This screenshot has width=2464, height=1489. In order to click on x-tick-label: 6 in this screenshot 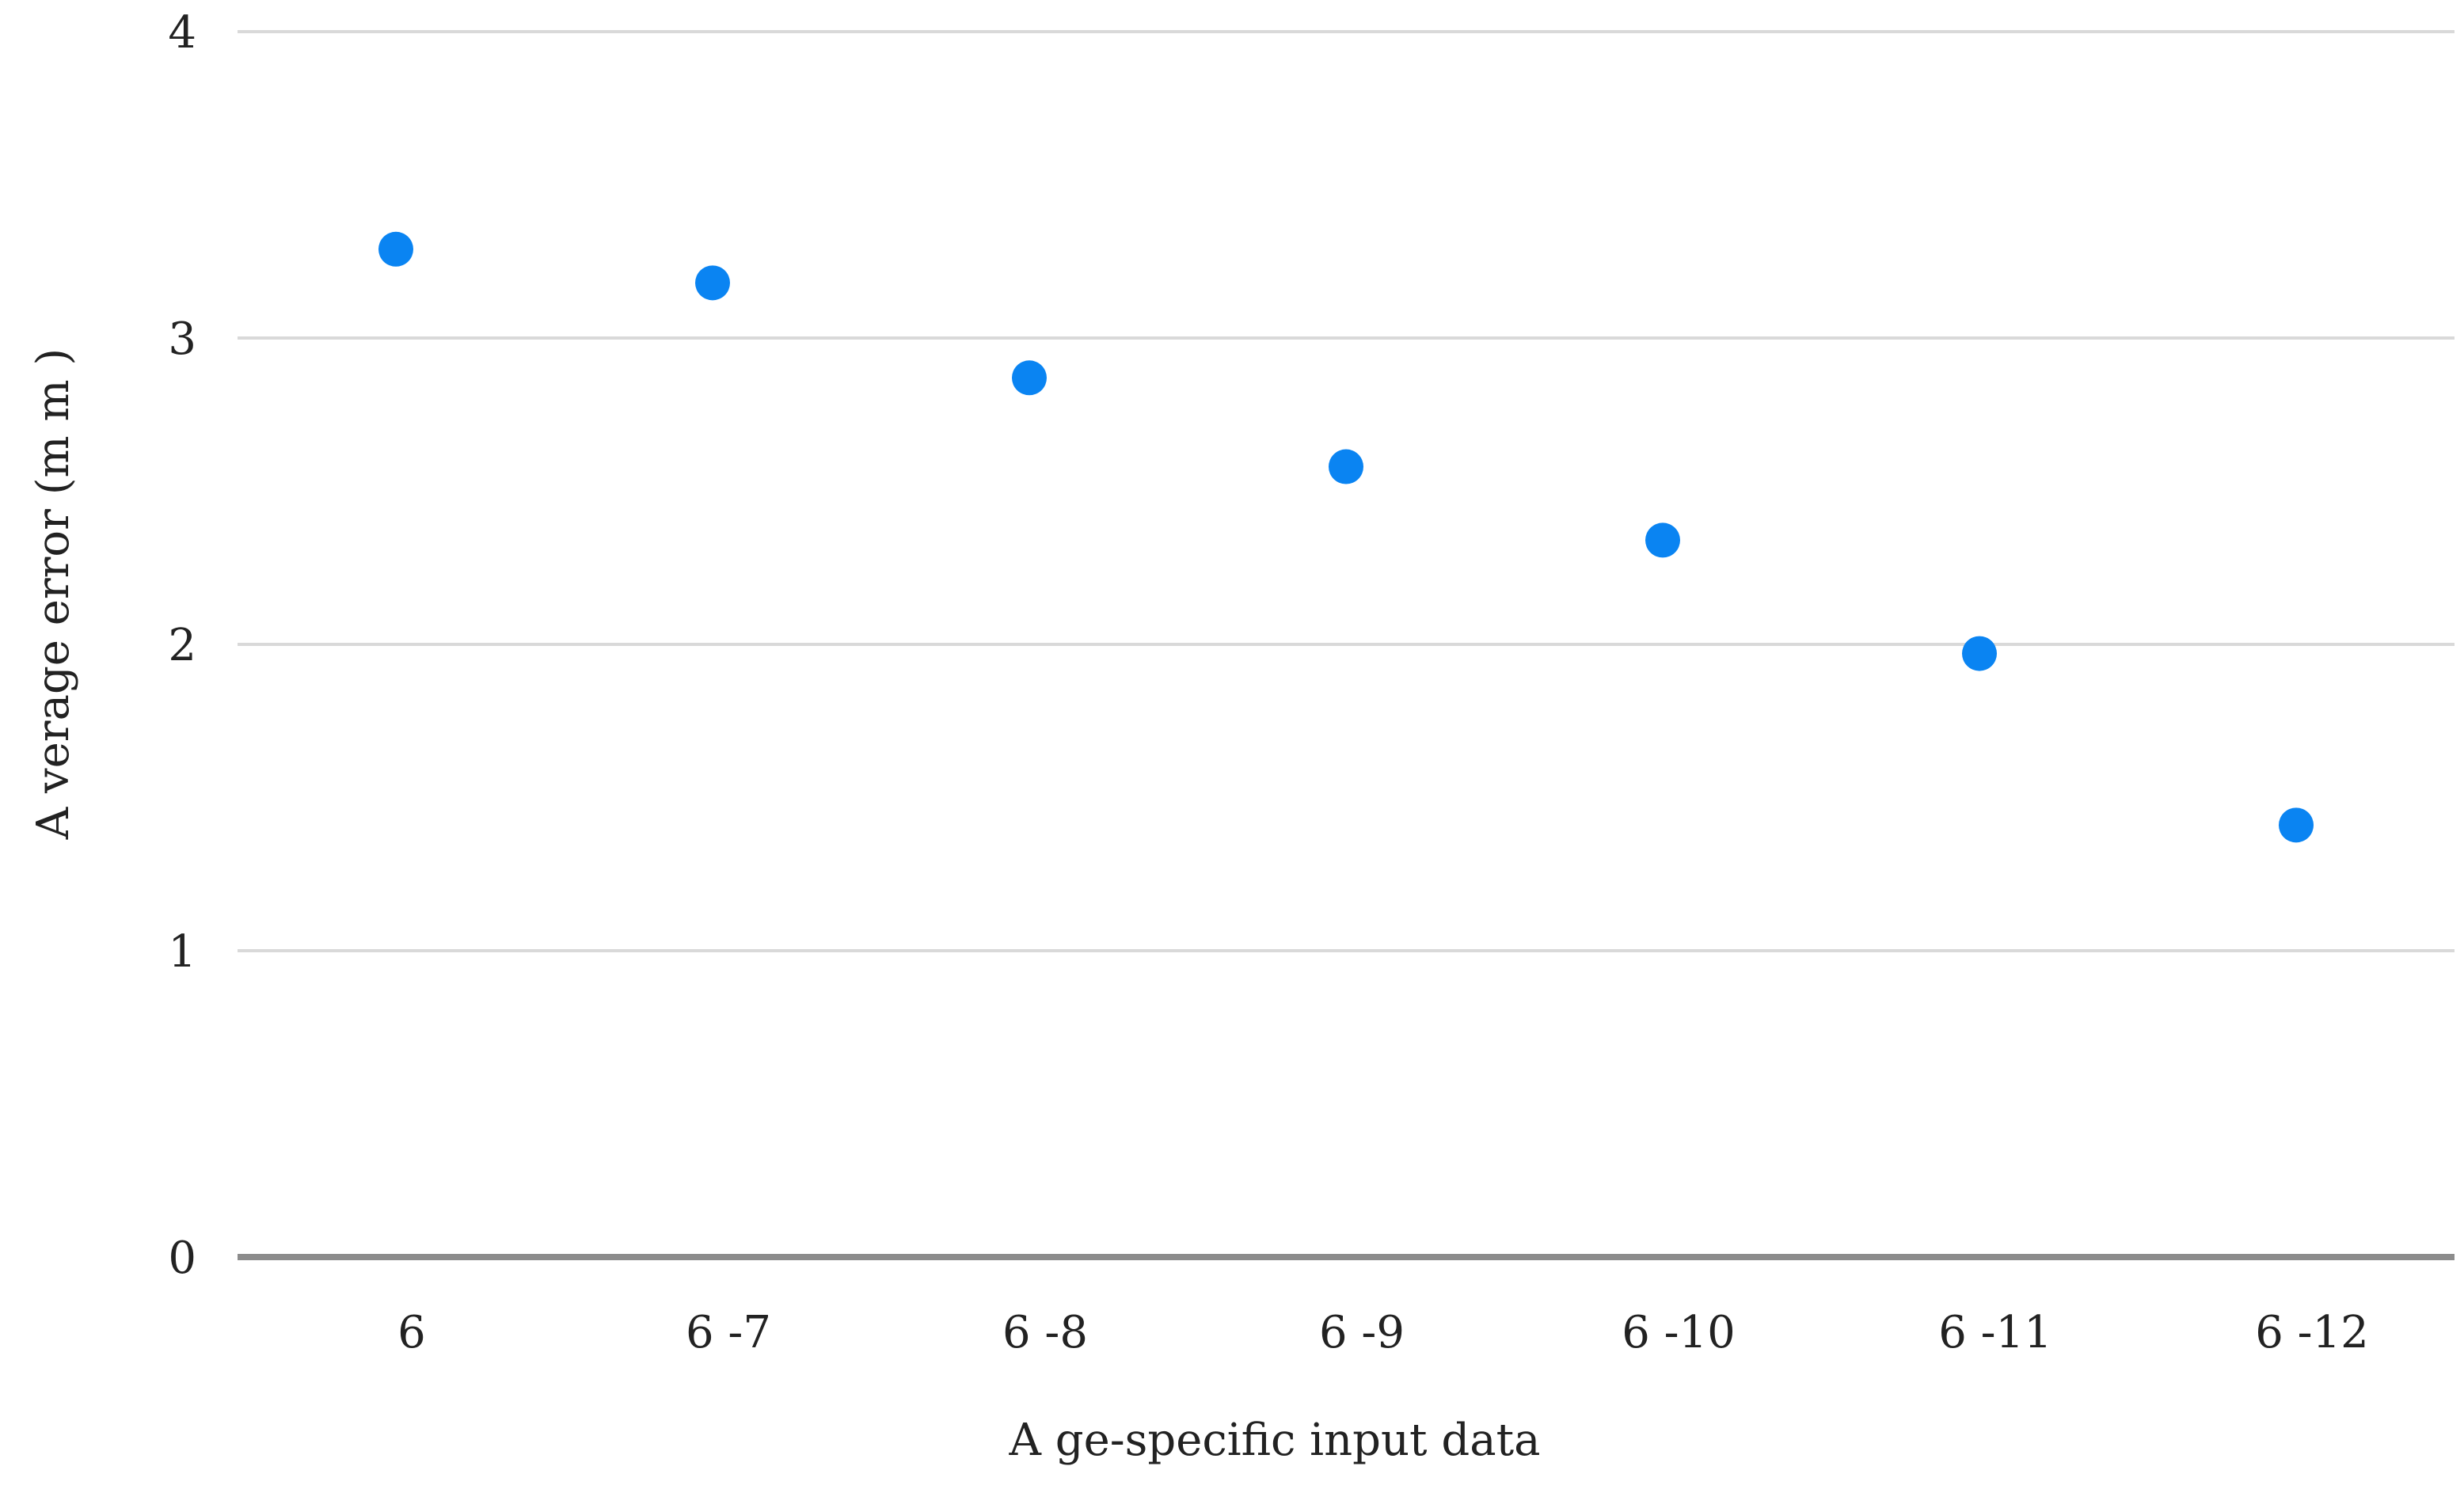, I will do `click(411, 1332)`.